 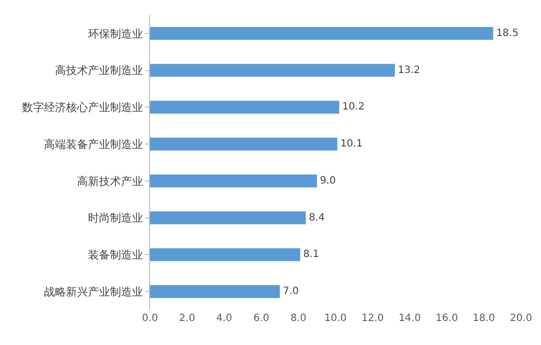 What do you see at coordinates (115, 218) in the screenshot?
I see `y-tick-label: 时尚制造业` at bounding box center [115, 218].